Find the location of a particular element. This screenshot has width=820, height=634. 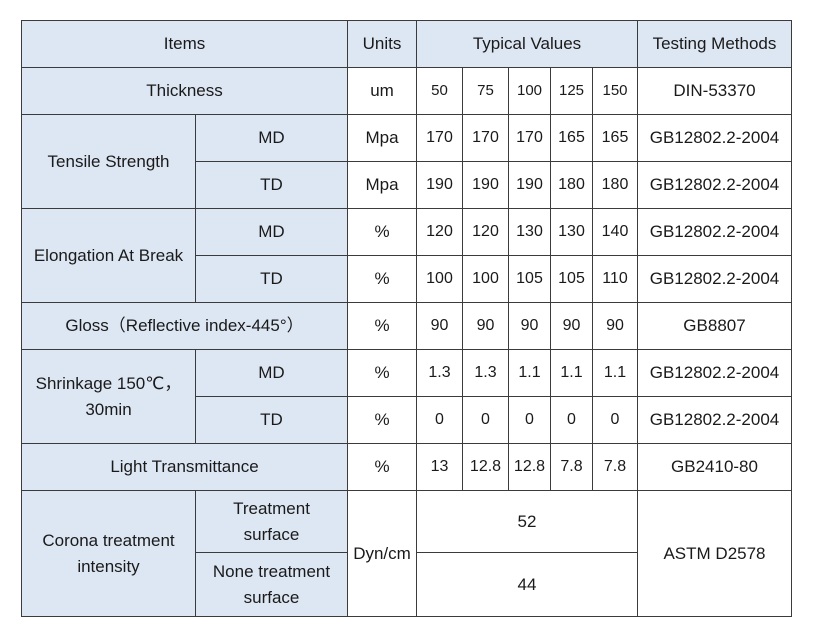

header-typical-values: Typical Values is located at coordinates (527, 44).